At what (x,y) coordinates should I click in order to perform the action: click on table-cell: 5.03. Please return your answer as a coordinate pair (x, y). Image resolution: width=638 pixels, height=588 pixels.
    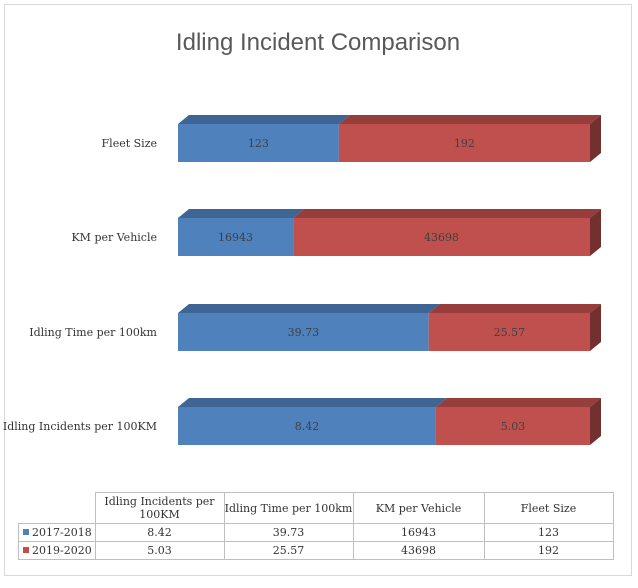
    Looking at the image, I should click on (159, 550).